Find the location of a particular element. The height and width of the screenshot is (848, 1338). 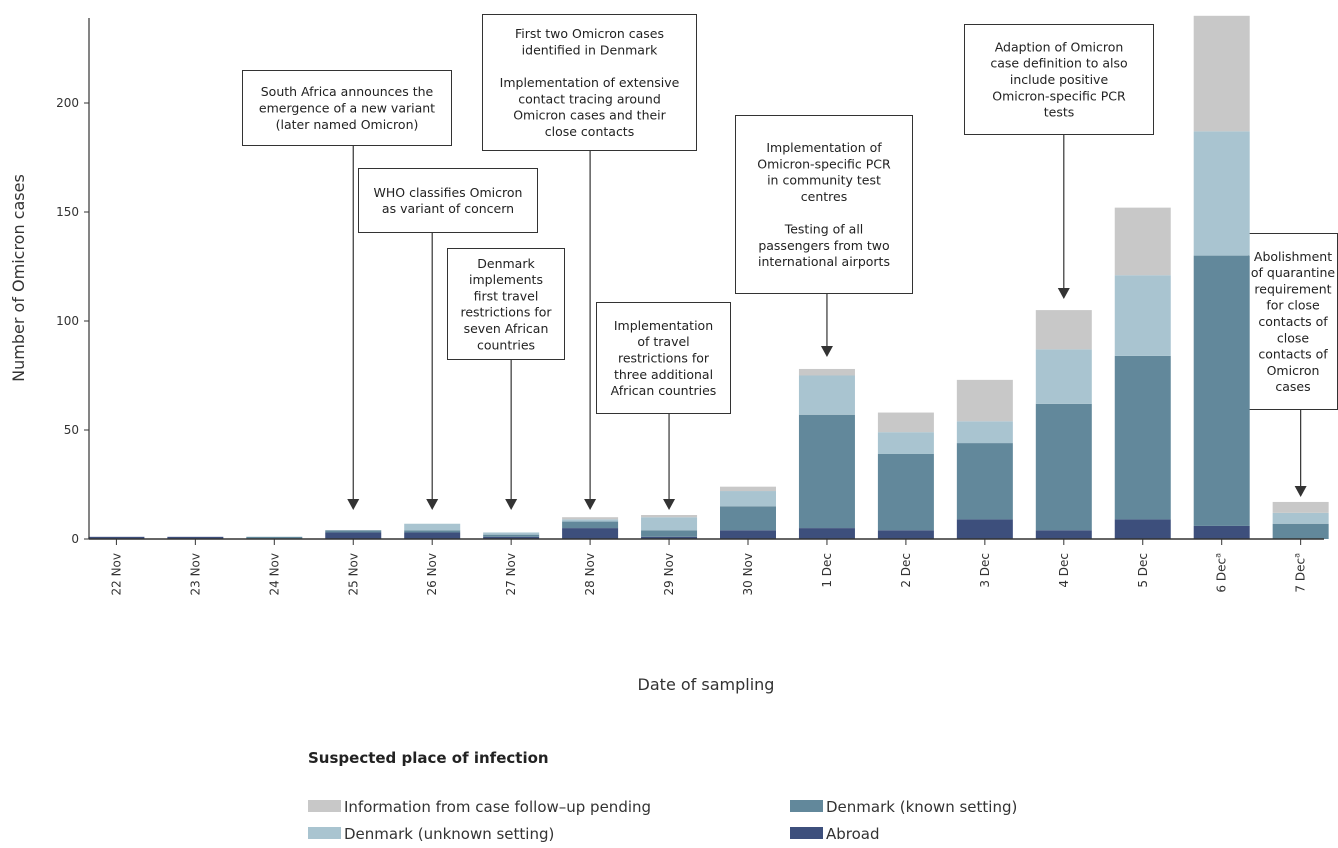

legend-label: Abroad is located at coordinates (853, 834).